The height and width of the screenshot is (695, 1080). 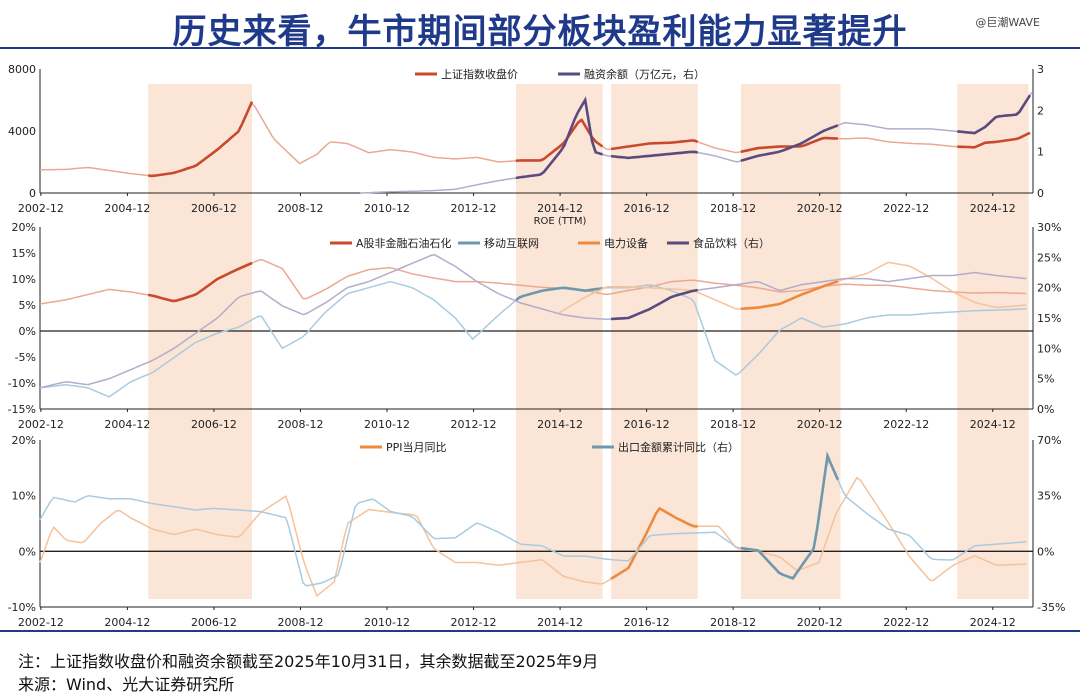 I want to click on right-tick-label: 70%, so click(x=1049, y=440).